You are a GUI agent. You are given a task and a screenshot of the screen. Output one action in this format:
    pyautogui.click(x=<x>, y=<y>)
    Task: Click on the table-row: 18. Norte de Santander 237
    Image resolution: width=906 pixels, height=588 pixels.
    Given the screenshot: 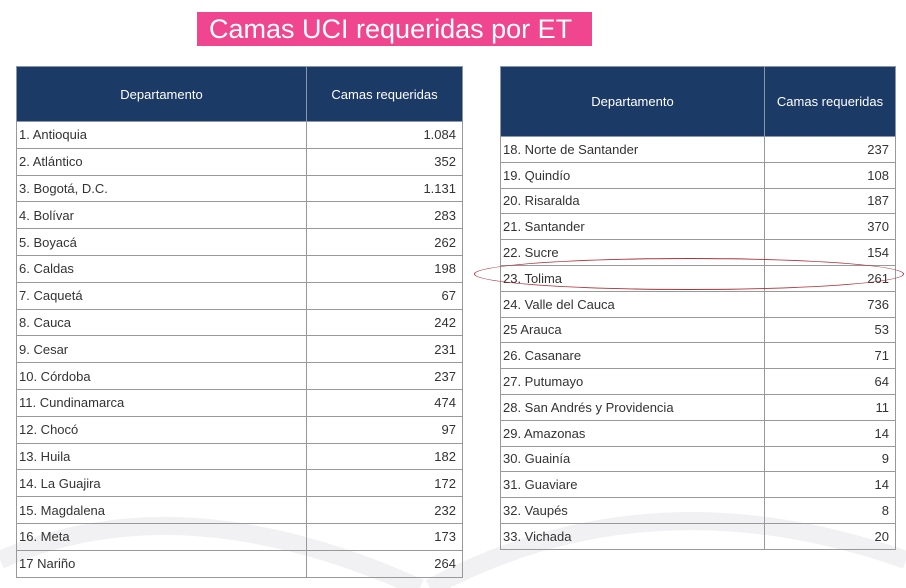 What is the action you would take?
    pyautogui.click(x=698, y=149)
    